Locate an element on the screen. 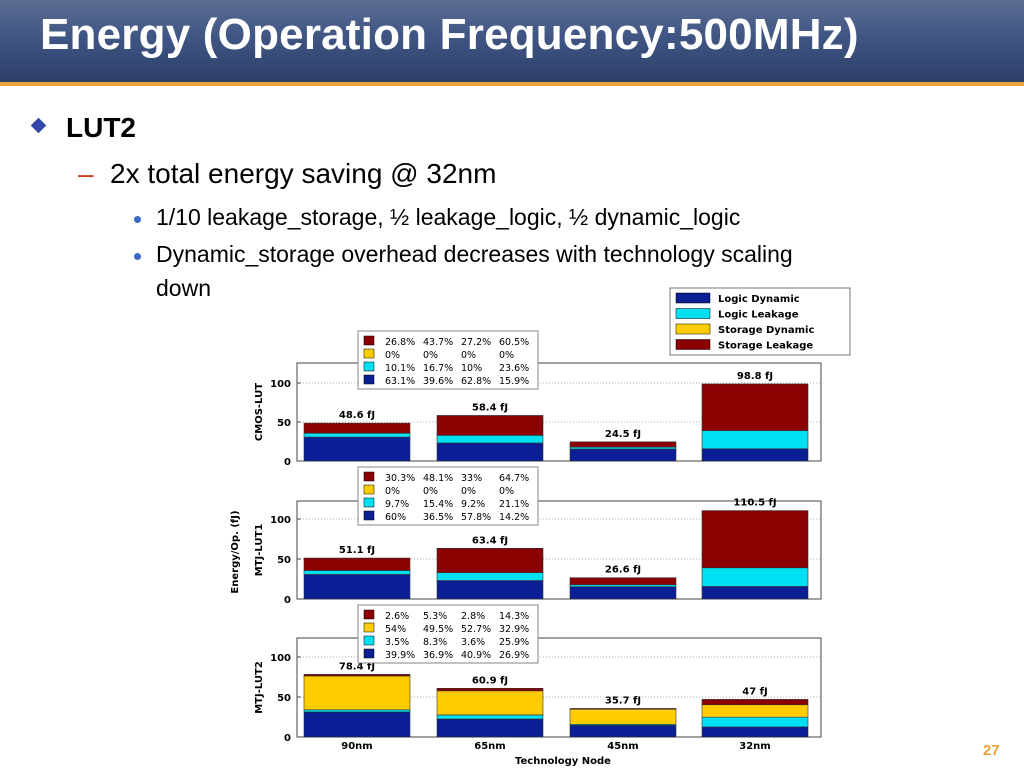 Image resolution: width=1024 pixels, height=768 pixels. bar-mtj-lut1-45nm-storage-leakage is located at coordinates (623, 581).